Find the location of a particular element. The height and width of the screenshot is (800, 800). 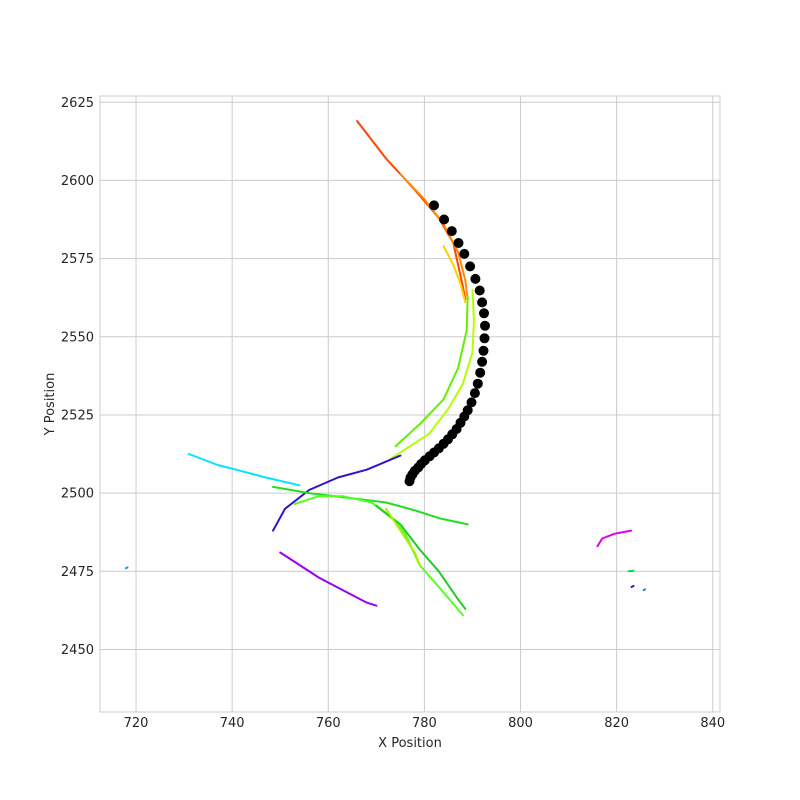

x-tick-label: 820 is located at coordinates (616, 723).